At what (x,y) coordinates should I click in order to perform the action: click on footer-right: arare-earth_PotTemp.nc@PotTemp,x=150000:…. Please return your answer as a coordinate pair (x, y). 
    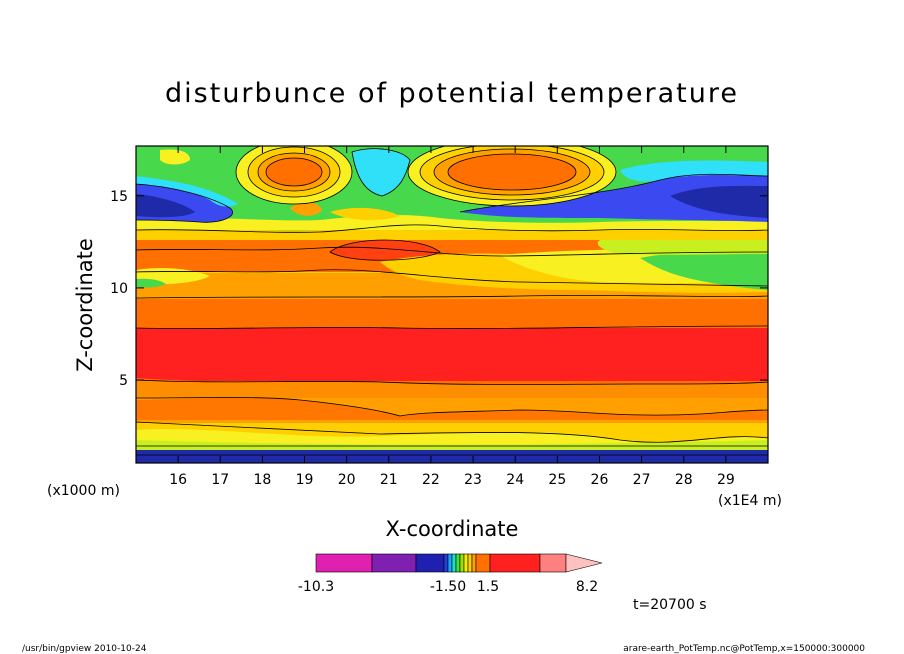
    Looking at the image, I should click on (744, 649).